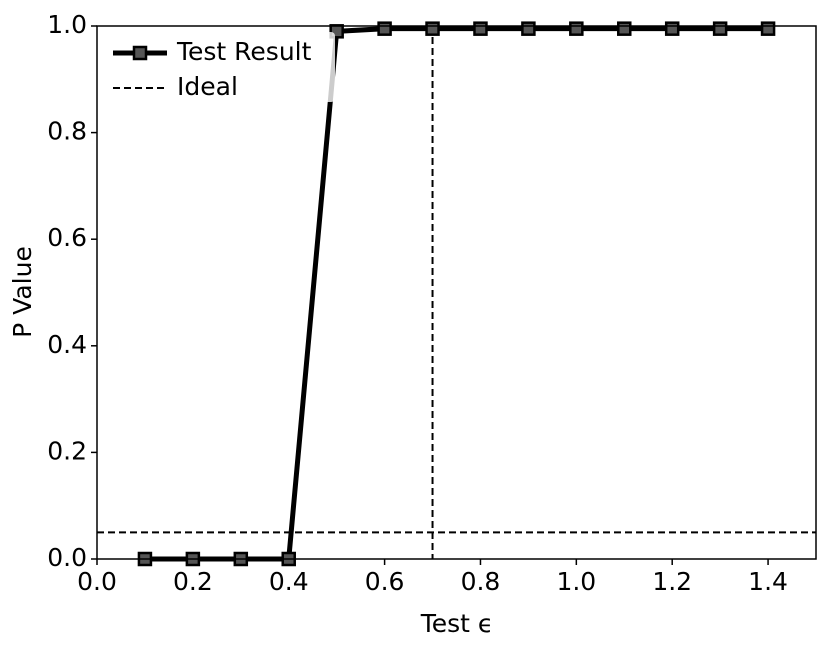  Describe the element at coordinates (289, 581) in the screenshot. I see `x-tick-label: 0.4` at that location.